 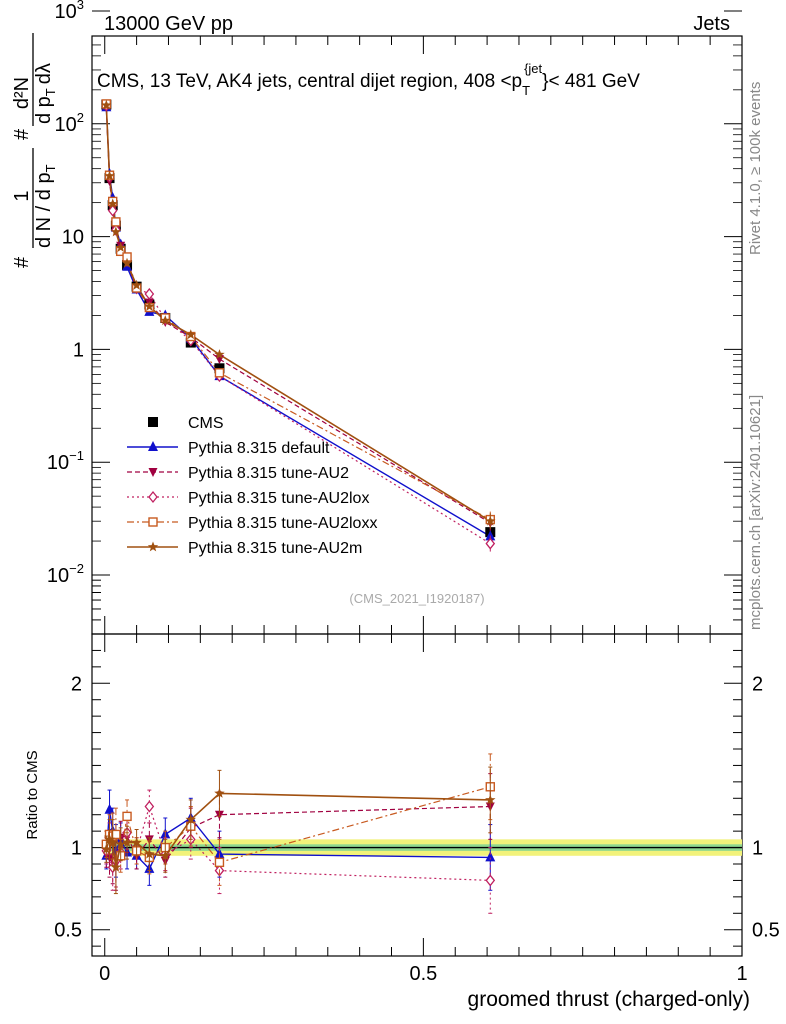 What do you see at coordinates (282, 523) in the screenshot?
I see `legend-label-au2loxx: Pythia 8.315 tune-AU2loxx` at bounding box center [282, 523].